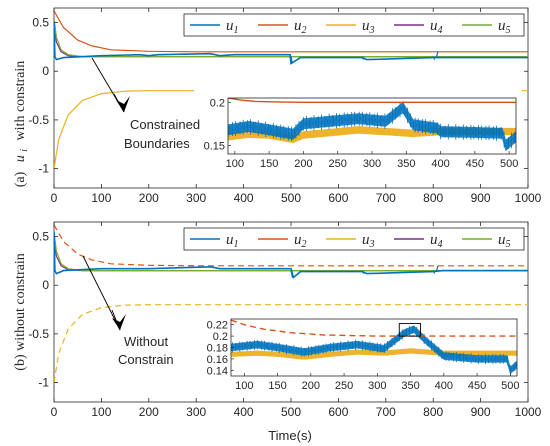  Describe the element at coordinates (368, 241) in the screenshot. I see `legend-label-u3: u3` at that location.